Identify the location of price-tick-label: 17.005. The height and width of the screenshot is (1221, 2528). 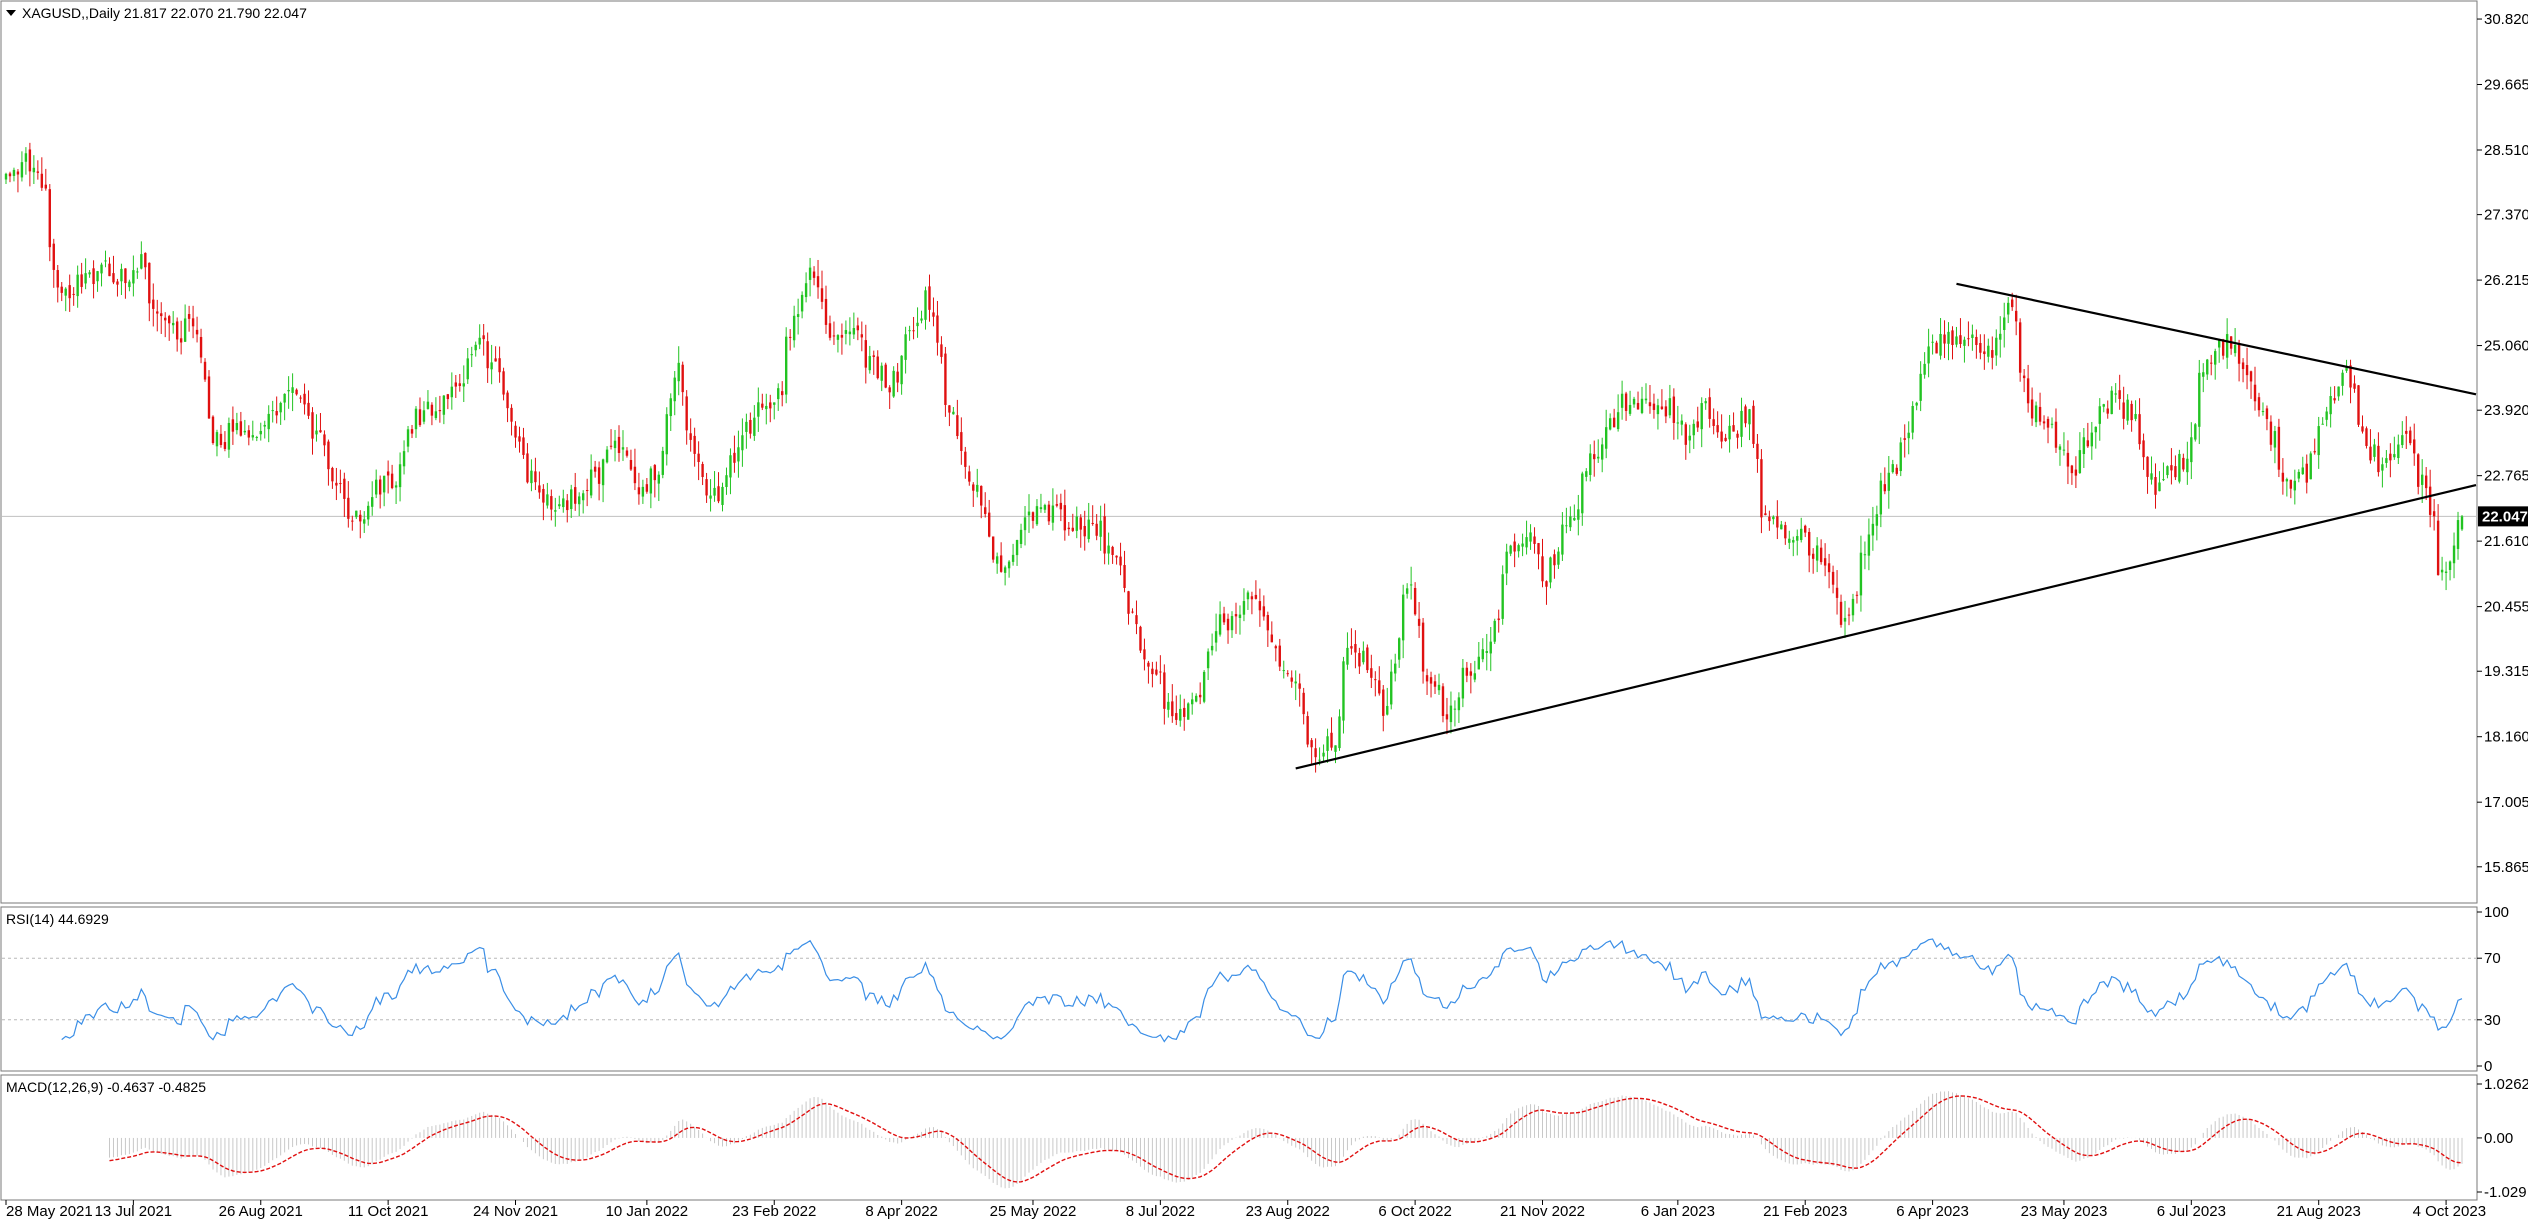
(2506, 802).